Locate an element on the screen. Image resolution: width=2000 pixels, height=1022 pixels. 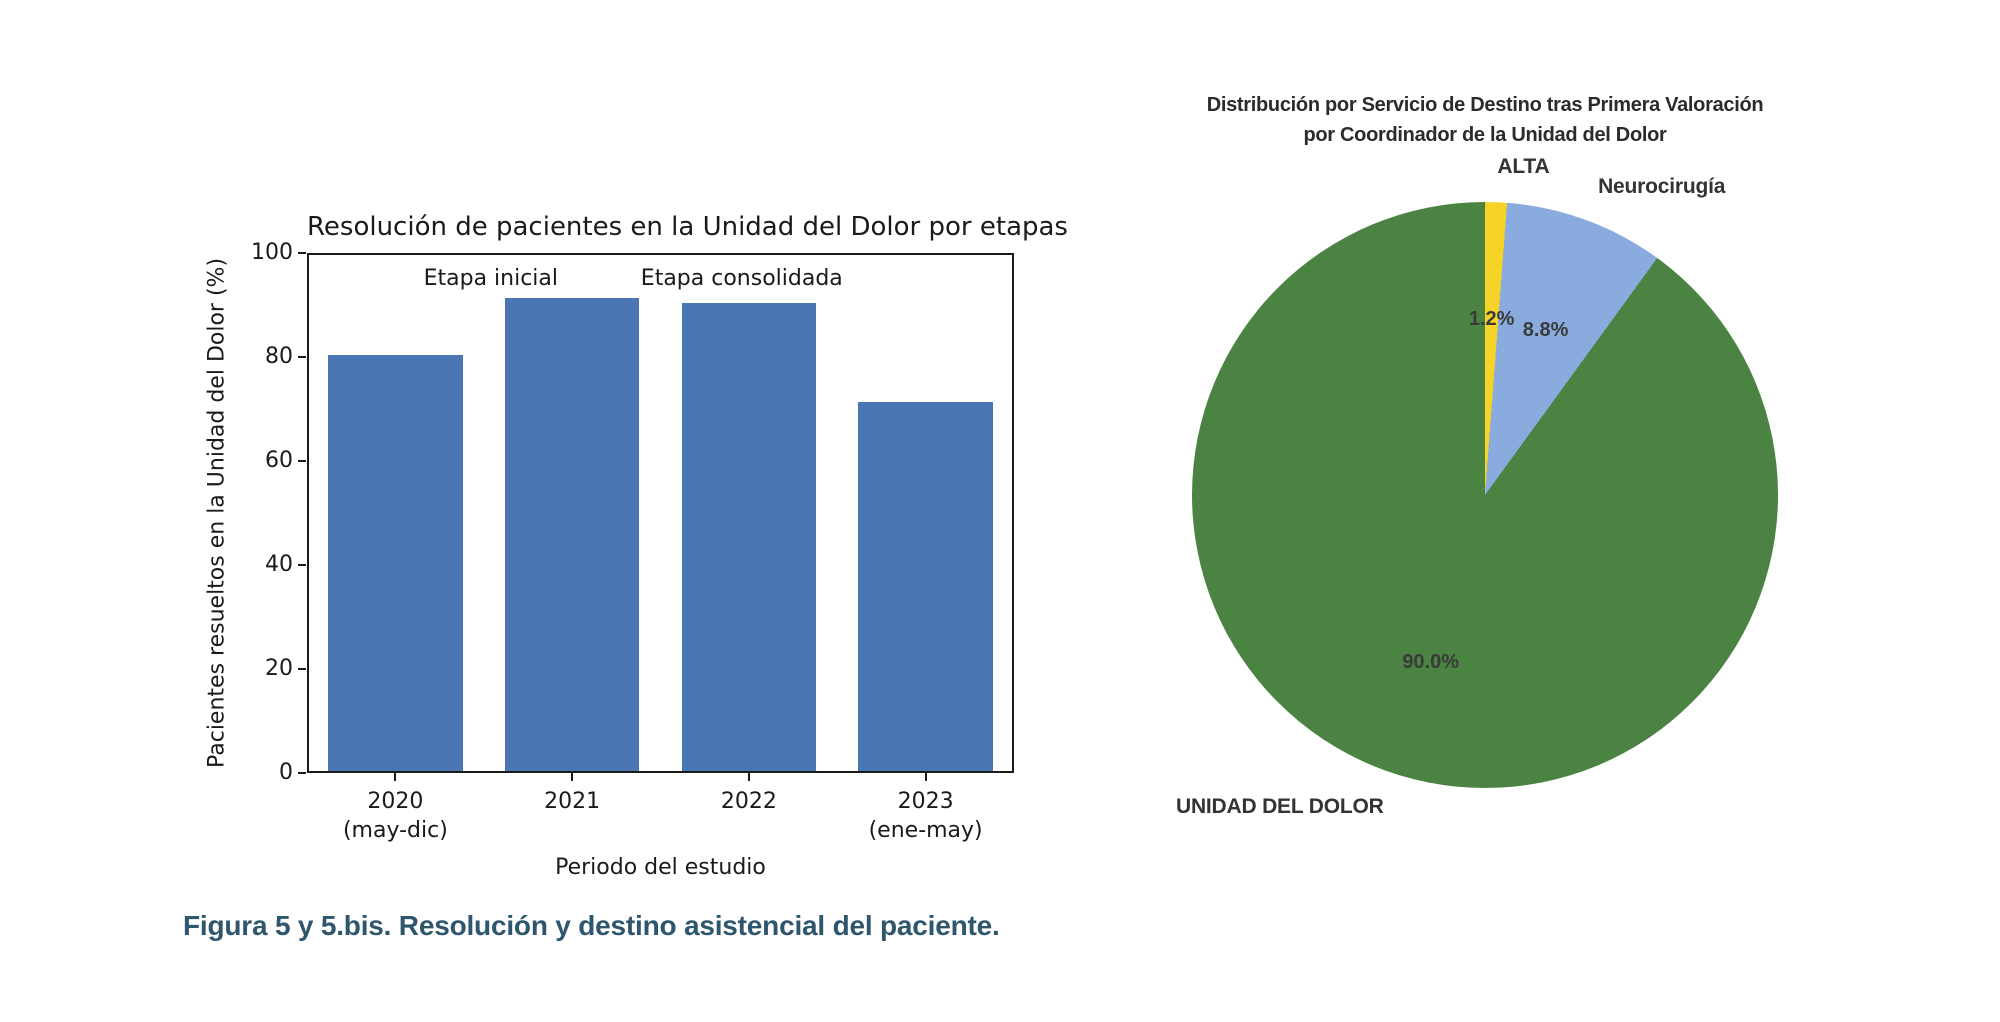
pie-label-neurocirugía: Neurocirugía is located at coordinates (1662, 186).